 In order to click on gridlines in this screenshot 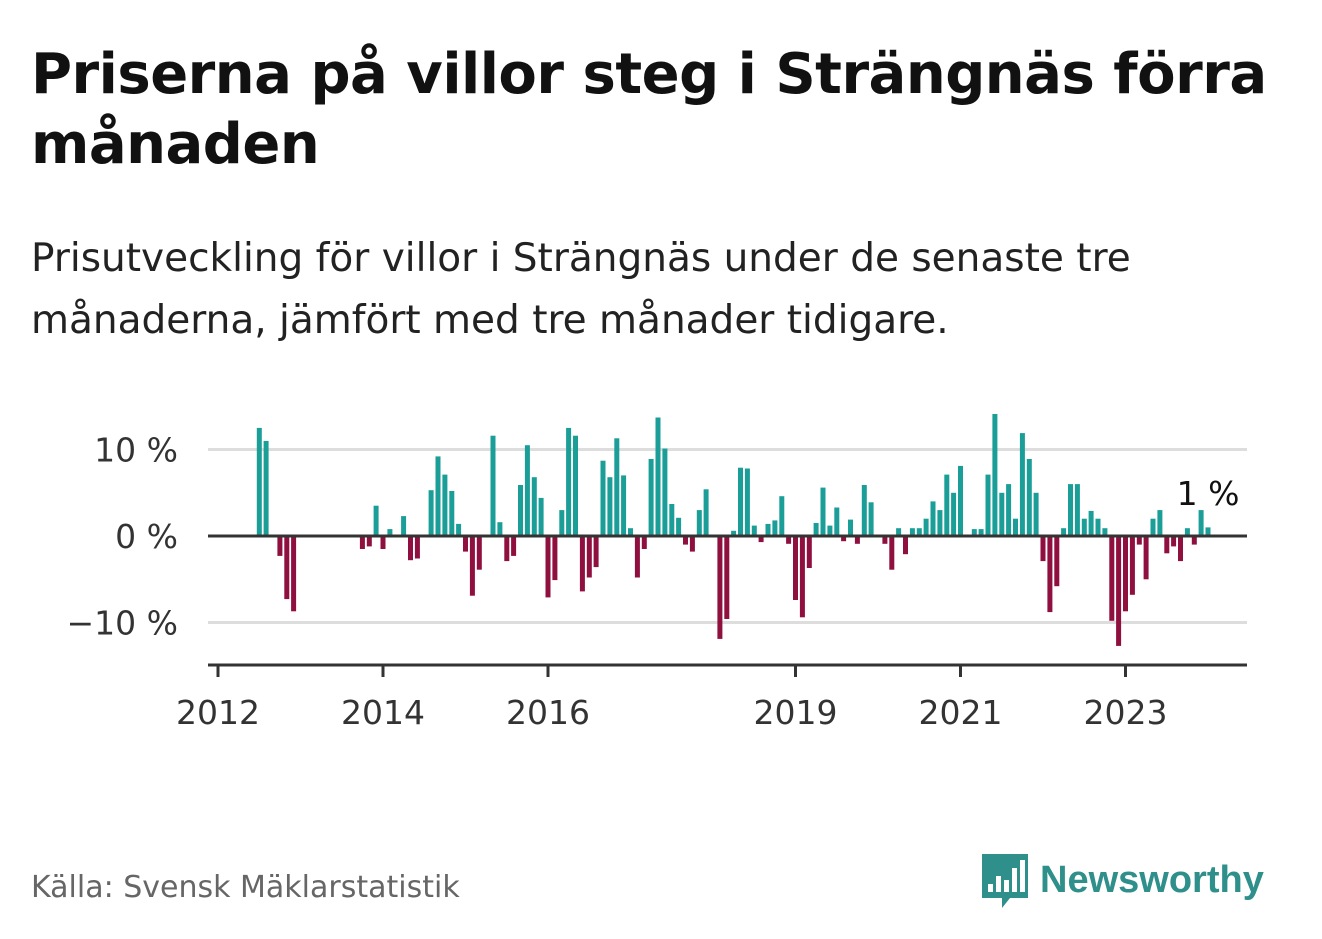, I will do `click(727, 536)`.